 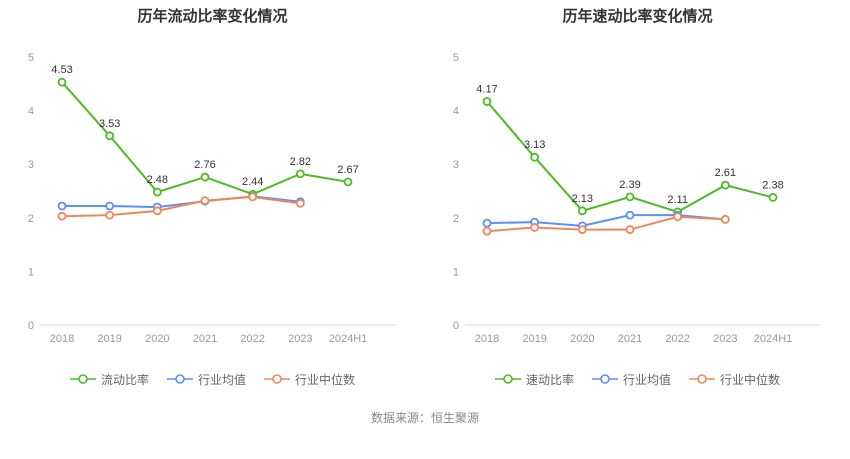 I want to click on data-label-quick-ratio: 2.39, so click(x=629, y=185).